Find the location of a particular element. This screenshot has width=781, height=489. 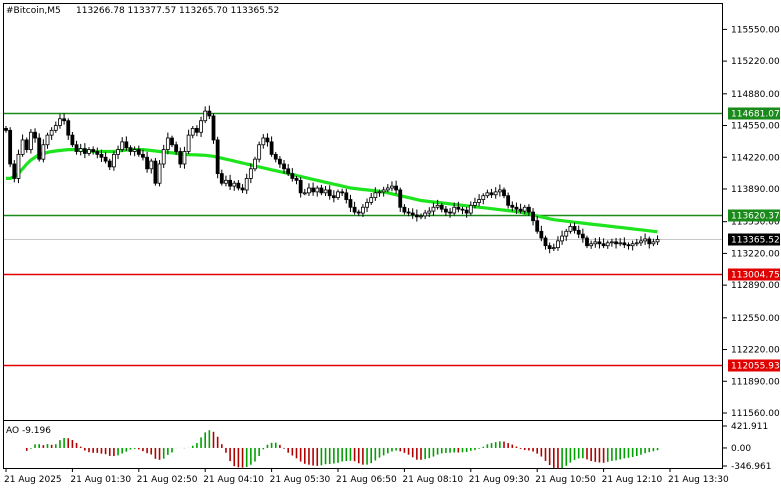

level-tag-label: 113004.75 is located at coordinates (755, 276).